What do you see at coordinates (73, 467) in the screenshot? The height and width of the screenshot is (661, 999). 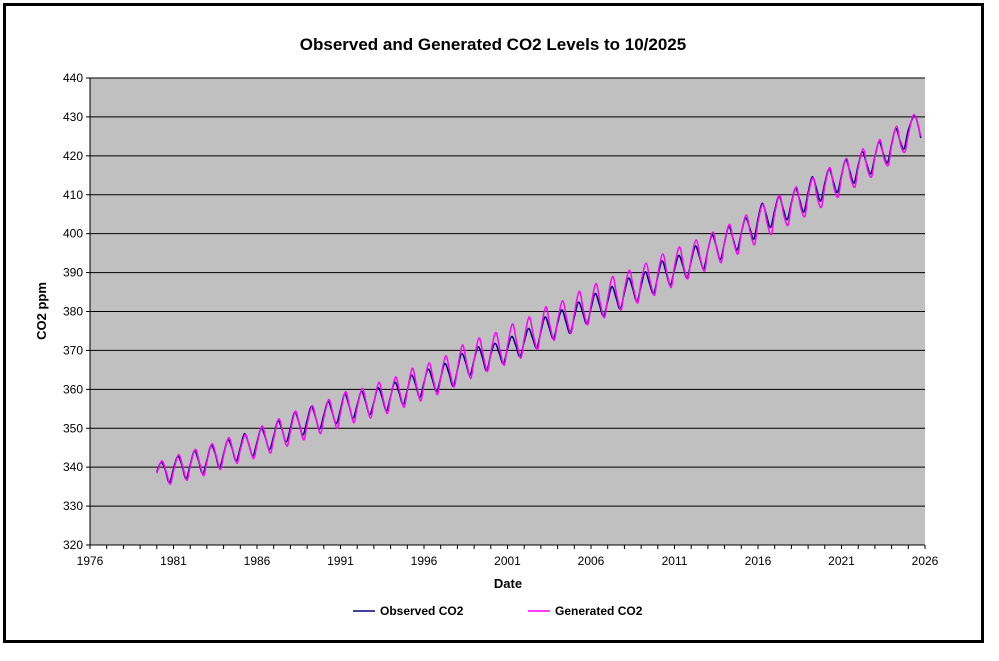 I see `y-tick-label: 340` at bounding box center [73, 467].